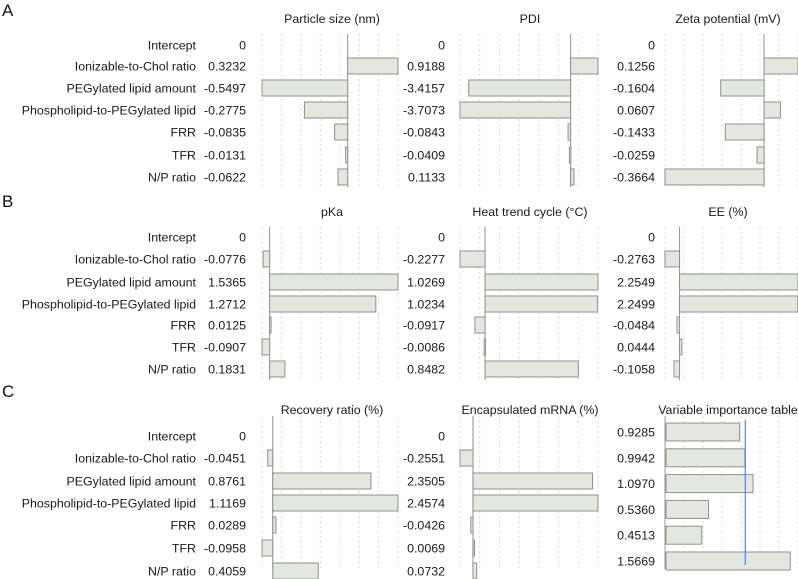 The height and width of the screenshot is (579, 798). Describe the element at coordinates (227, 504) in the screenshot. I see `value-label-phospholipid-to-pegylated-lipid: 1.1169` at that location.